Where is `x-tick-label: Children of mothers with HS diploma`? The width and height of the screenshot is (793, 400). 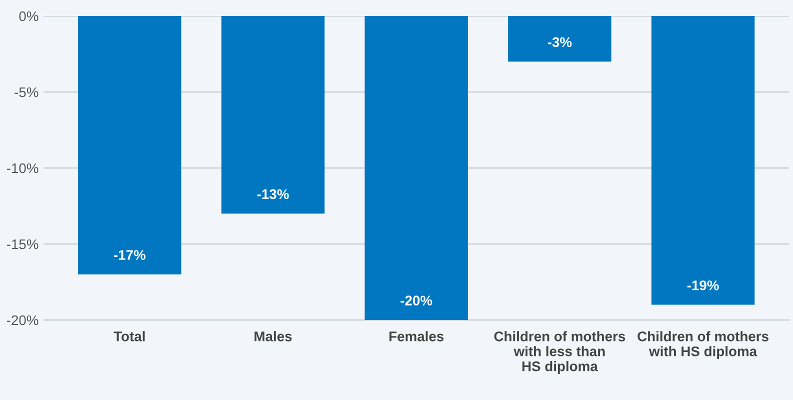
x-tick-label: Children of mothers with HS diploma is located at coordinates (703, 345).